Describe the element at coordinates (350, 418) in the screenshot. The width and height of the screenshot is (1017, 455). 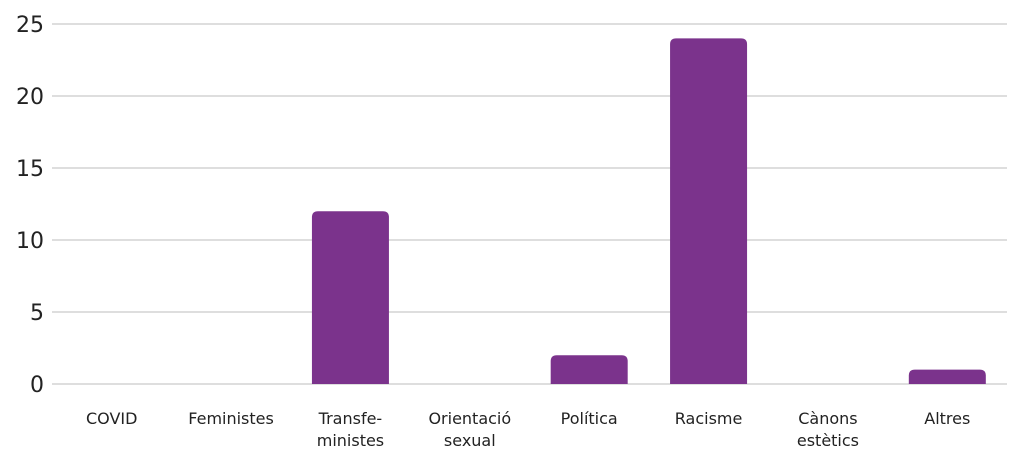
I see `x-category-label-line: Transfe-` at that location.